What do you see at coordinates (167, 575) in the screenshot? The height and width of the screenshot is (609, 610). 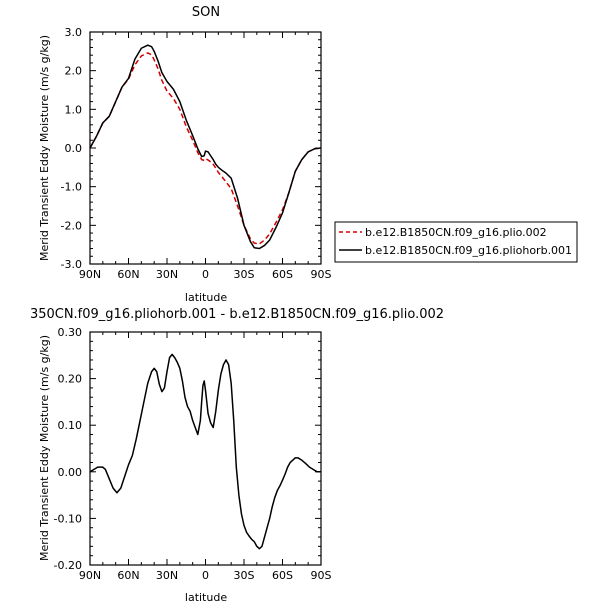 I see `bottom-x-tick-label: 30N` at bounding box center [167, 575].